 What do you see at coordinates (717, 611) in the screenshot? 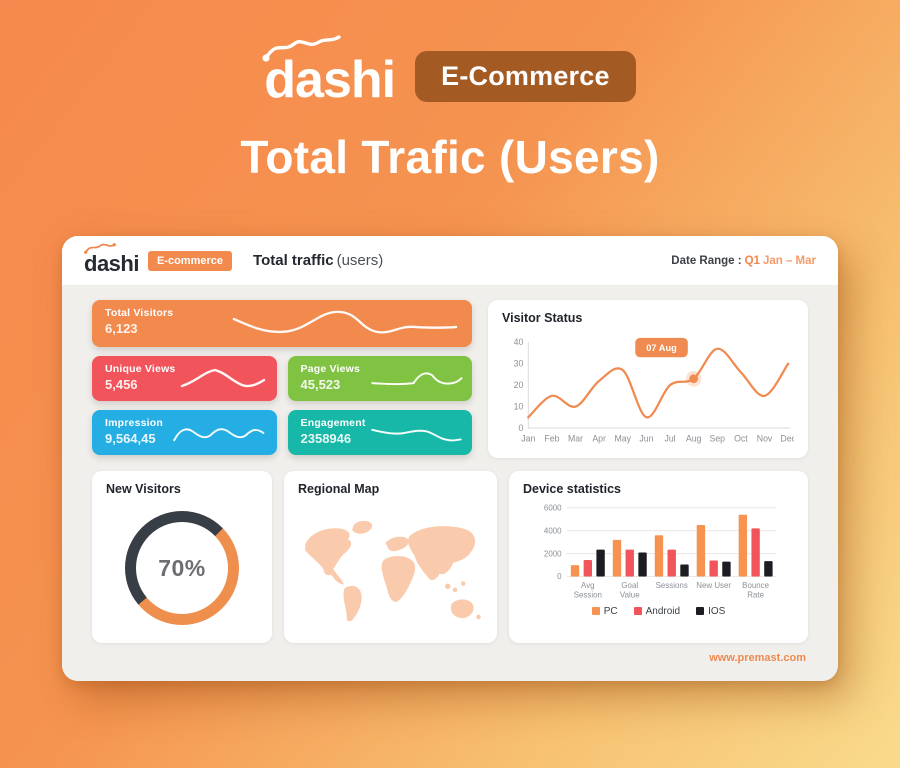
I see `legend-label: IOS` at bounding box center [717, 611].